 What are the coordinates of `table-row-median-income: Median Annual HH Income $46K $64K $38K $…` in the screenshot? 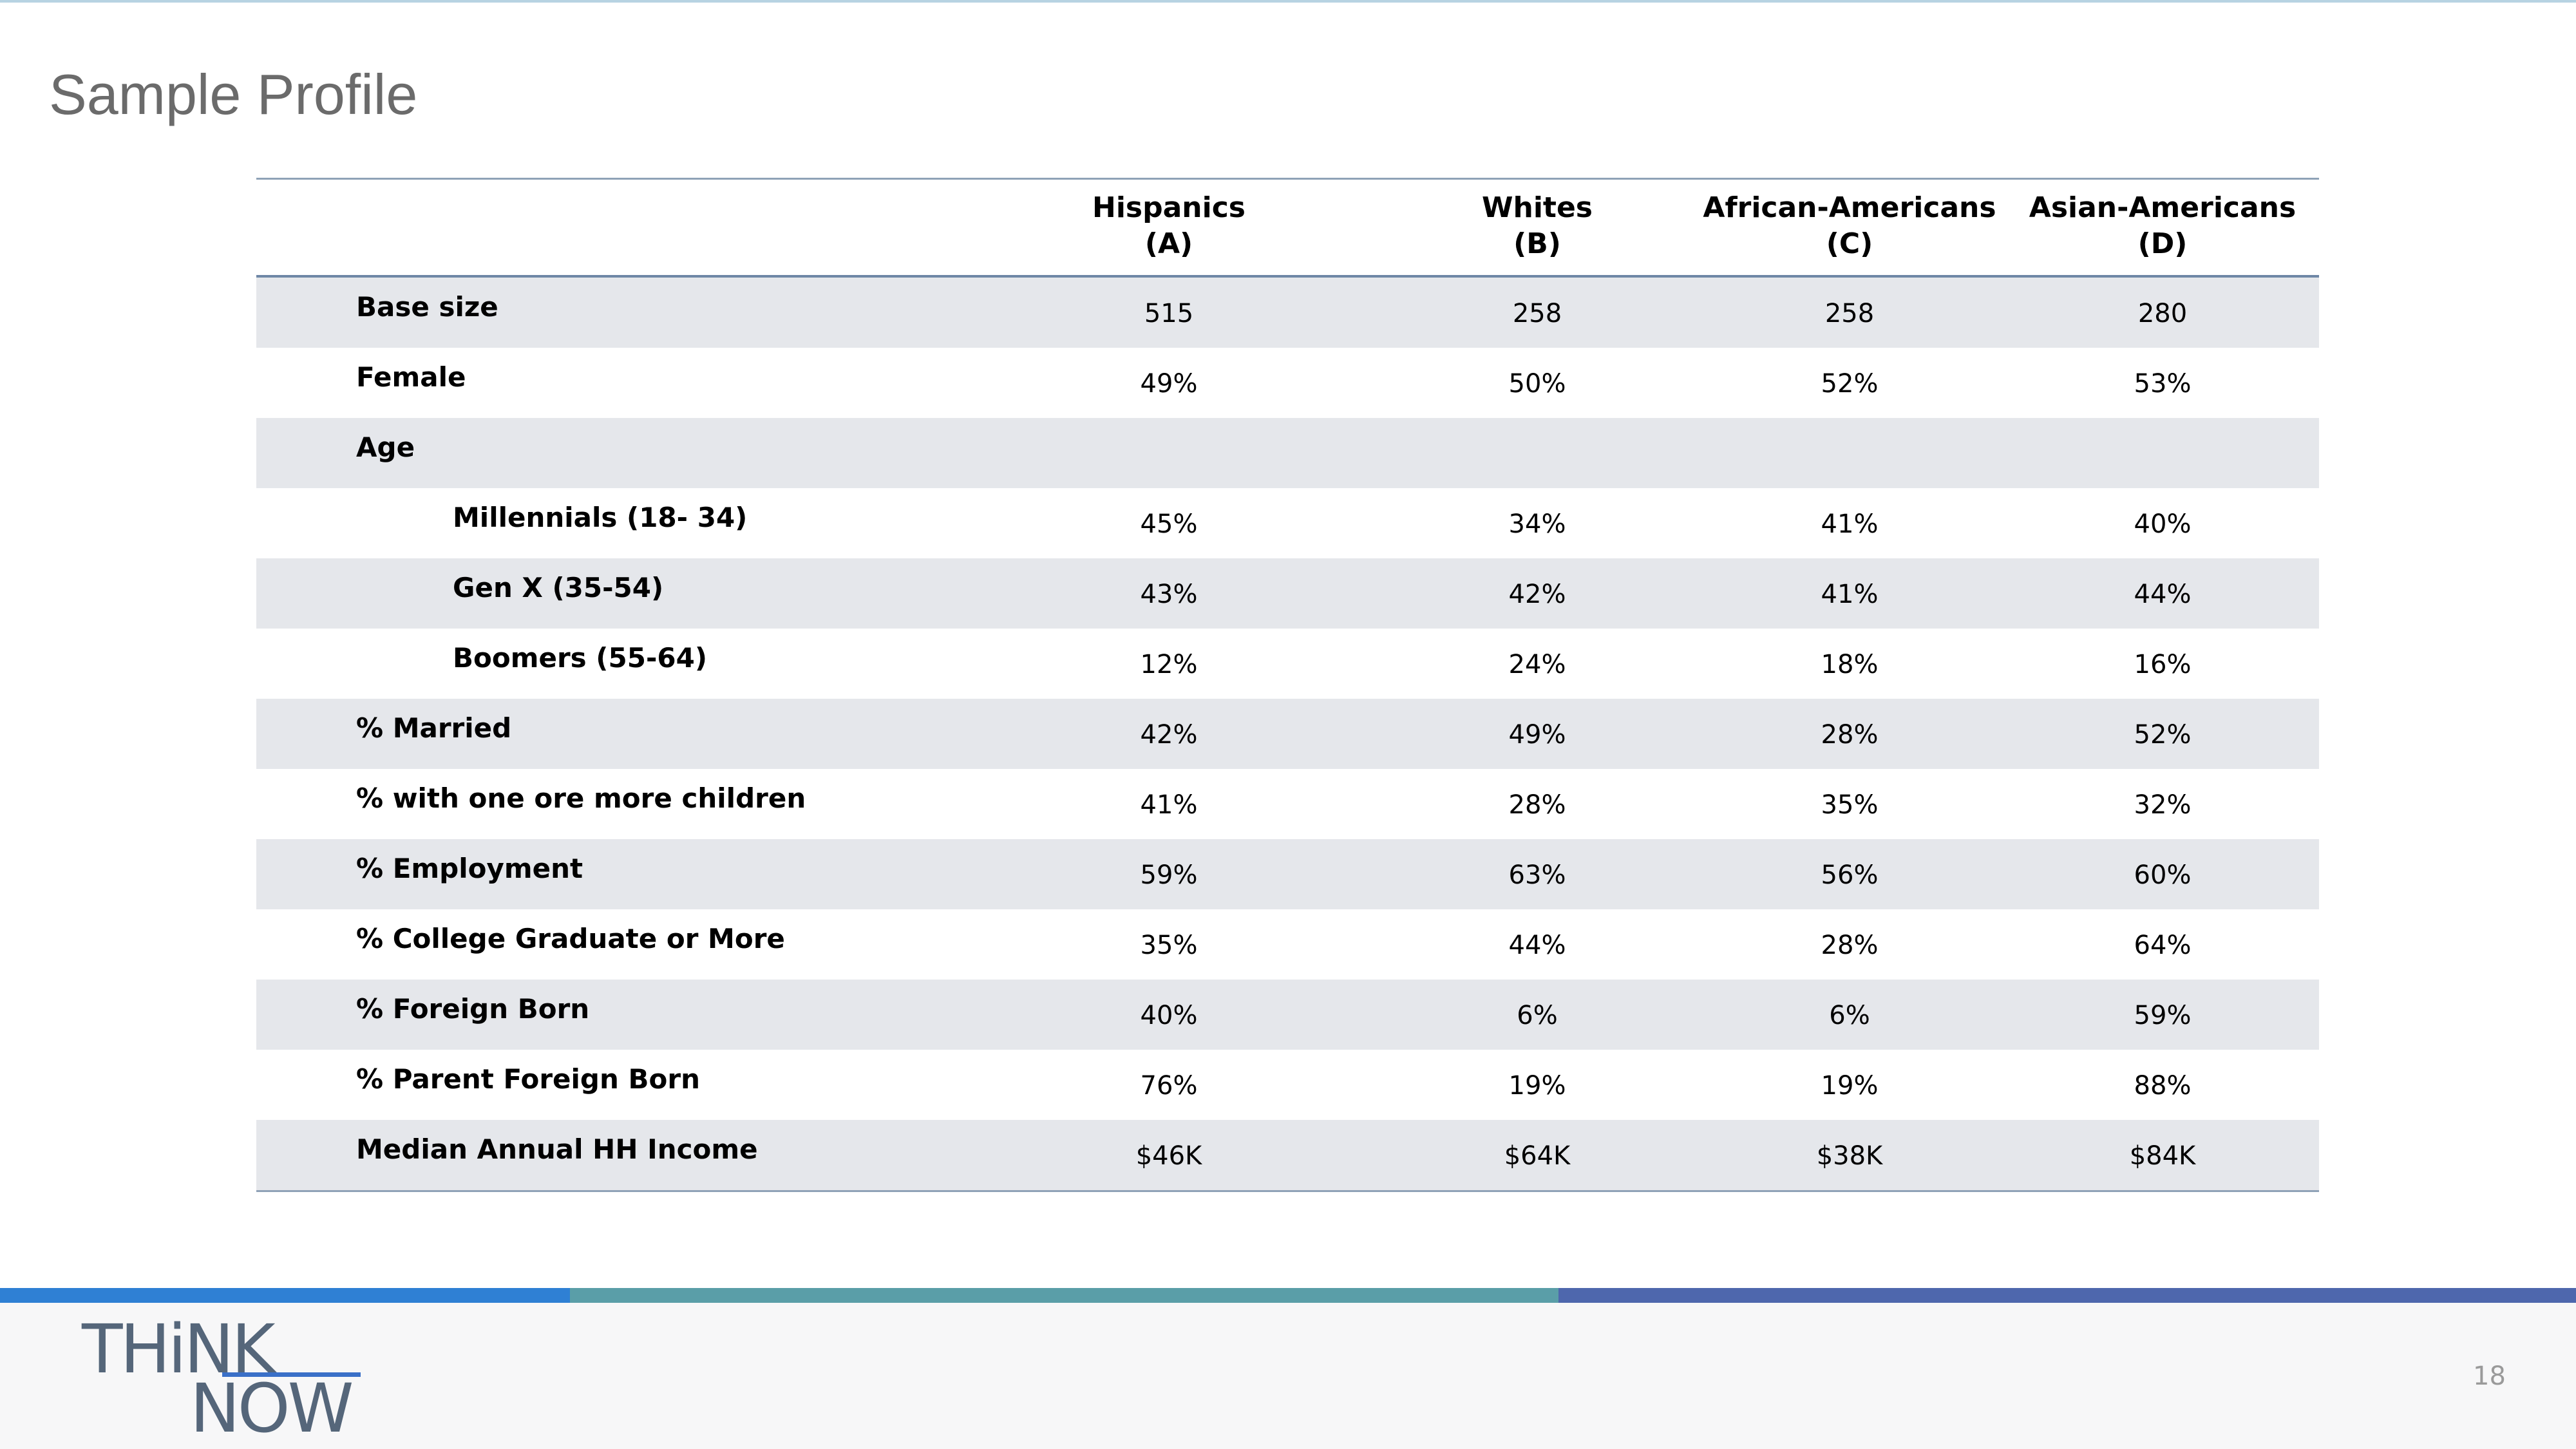 It's located at (1287, 1155).